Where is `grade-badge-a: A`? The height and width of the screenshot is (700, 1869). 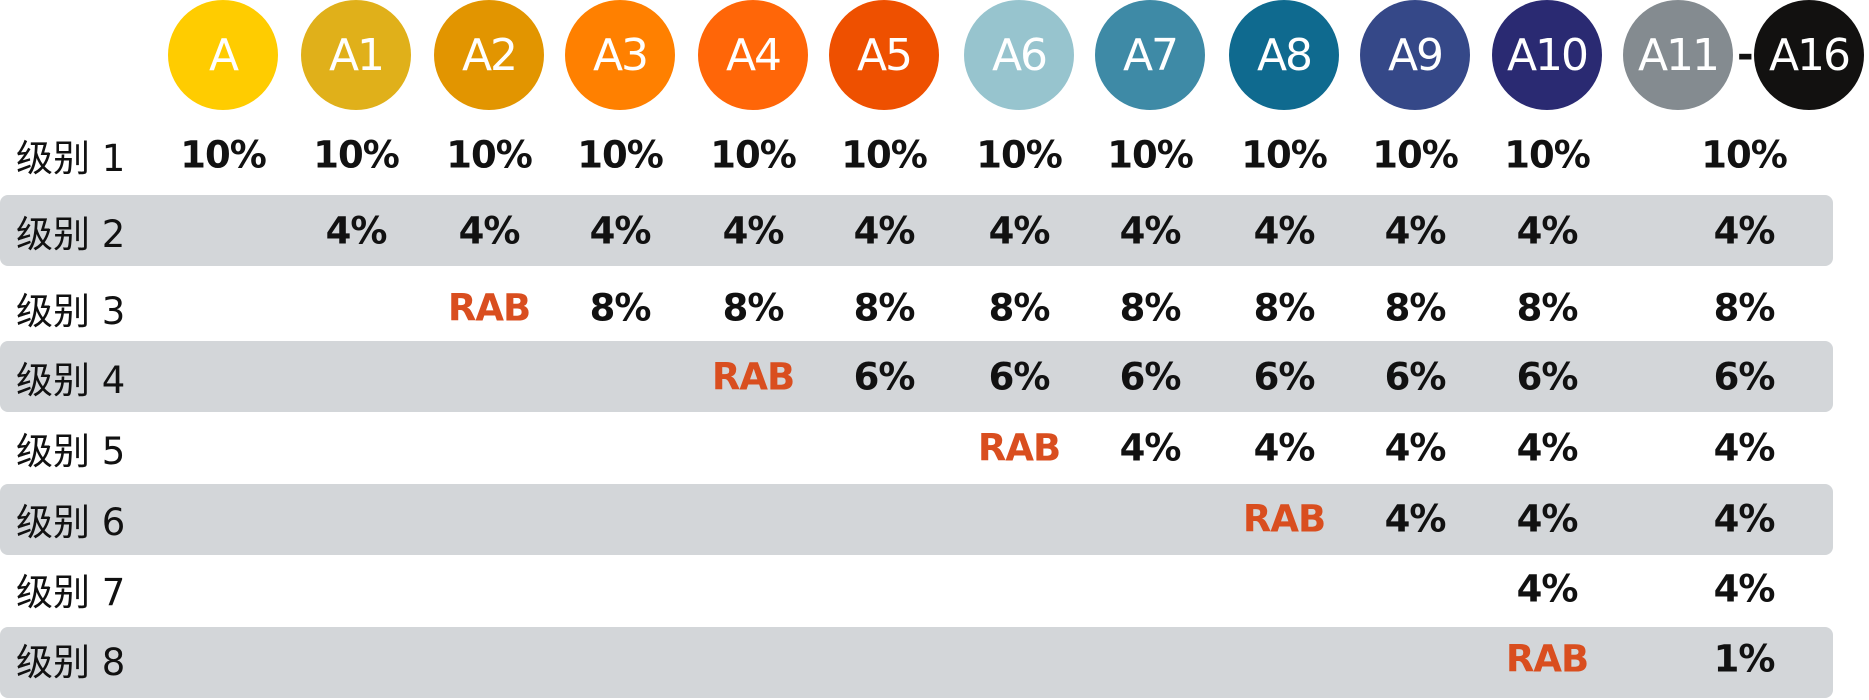
grade-badge-a: A is located at coordinates (223, 55).